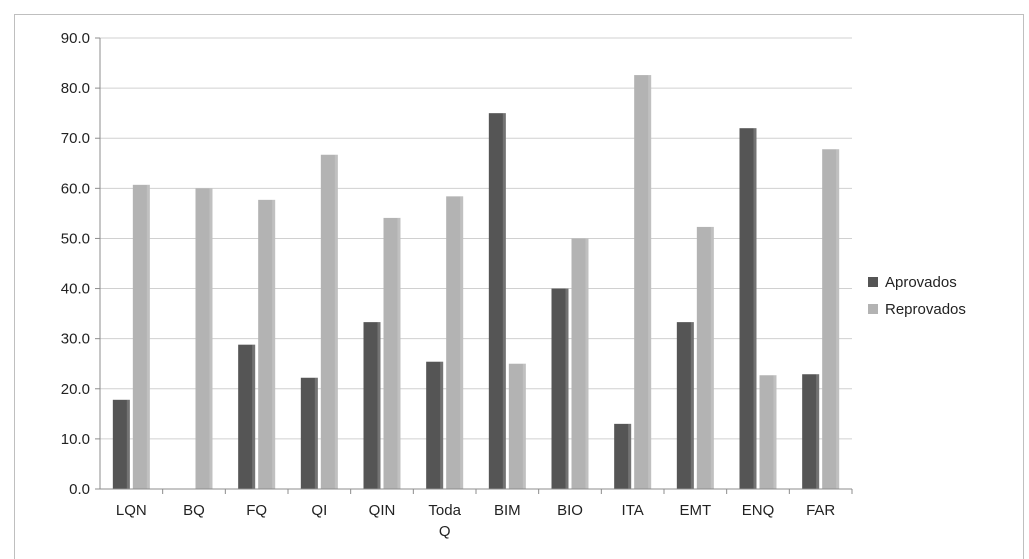 Image resolution: width=1029 pixels, height=559 pixels. What do you see at coordinates (925, 309) in the screenshot?
I see `legend-label-reprovados: Reprovados` at bounding box center [925, 309].